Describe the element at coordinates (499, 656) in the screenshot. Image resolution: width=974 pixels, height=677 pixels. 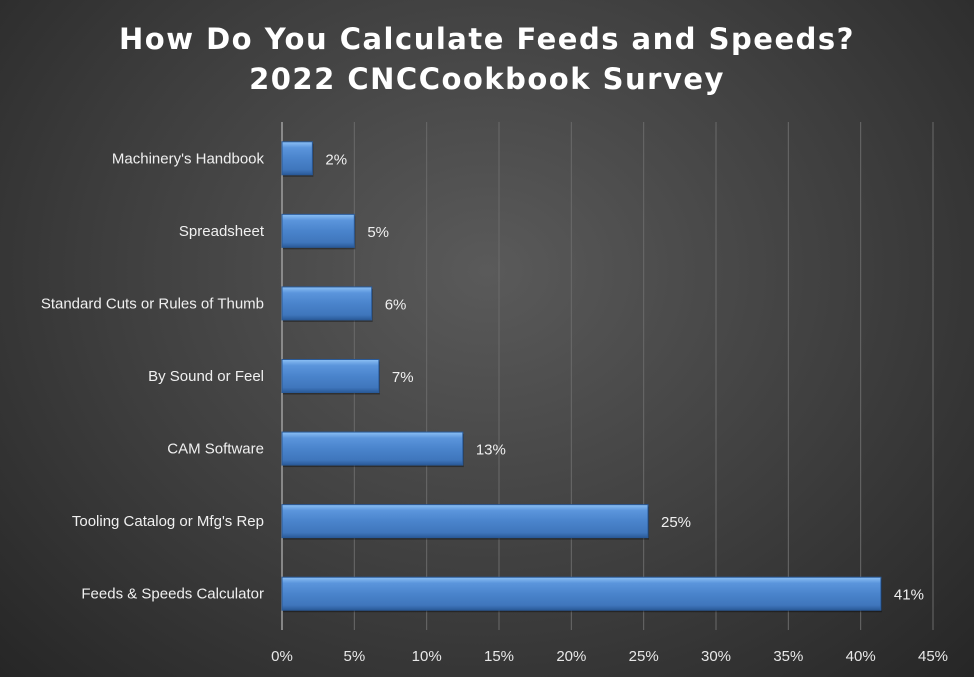
I see `x-tick-label: 15%` at that location.